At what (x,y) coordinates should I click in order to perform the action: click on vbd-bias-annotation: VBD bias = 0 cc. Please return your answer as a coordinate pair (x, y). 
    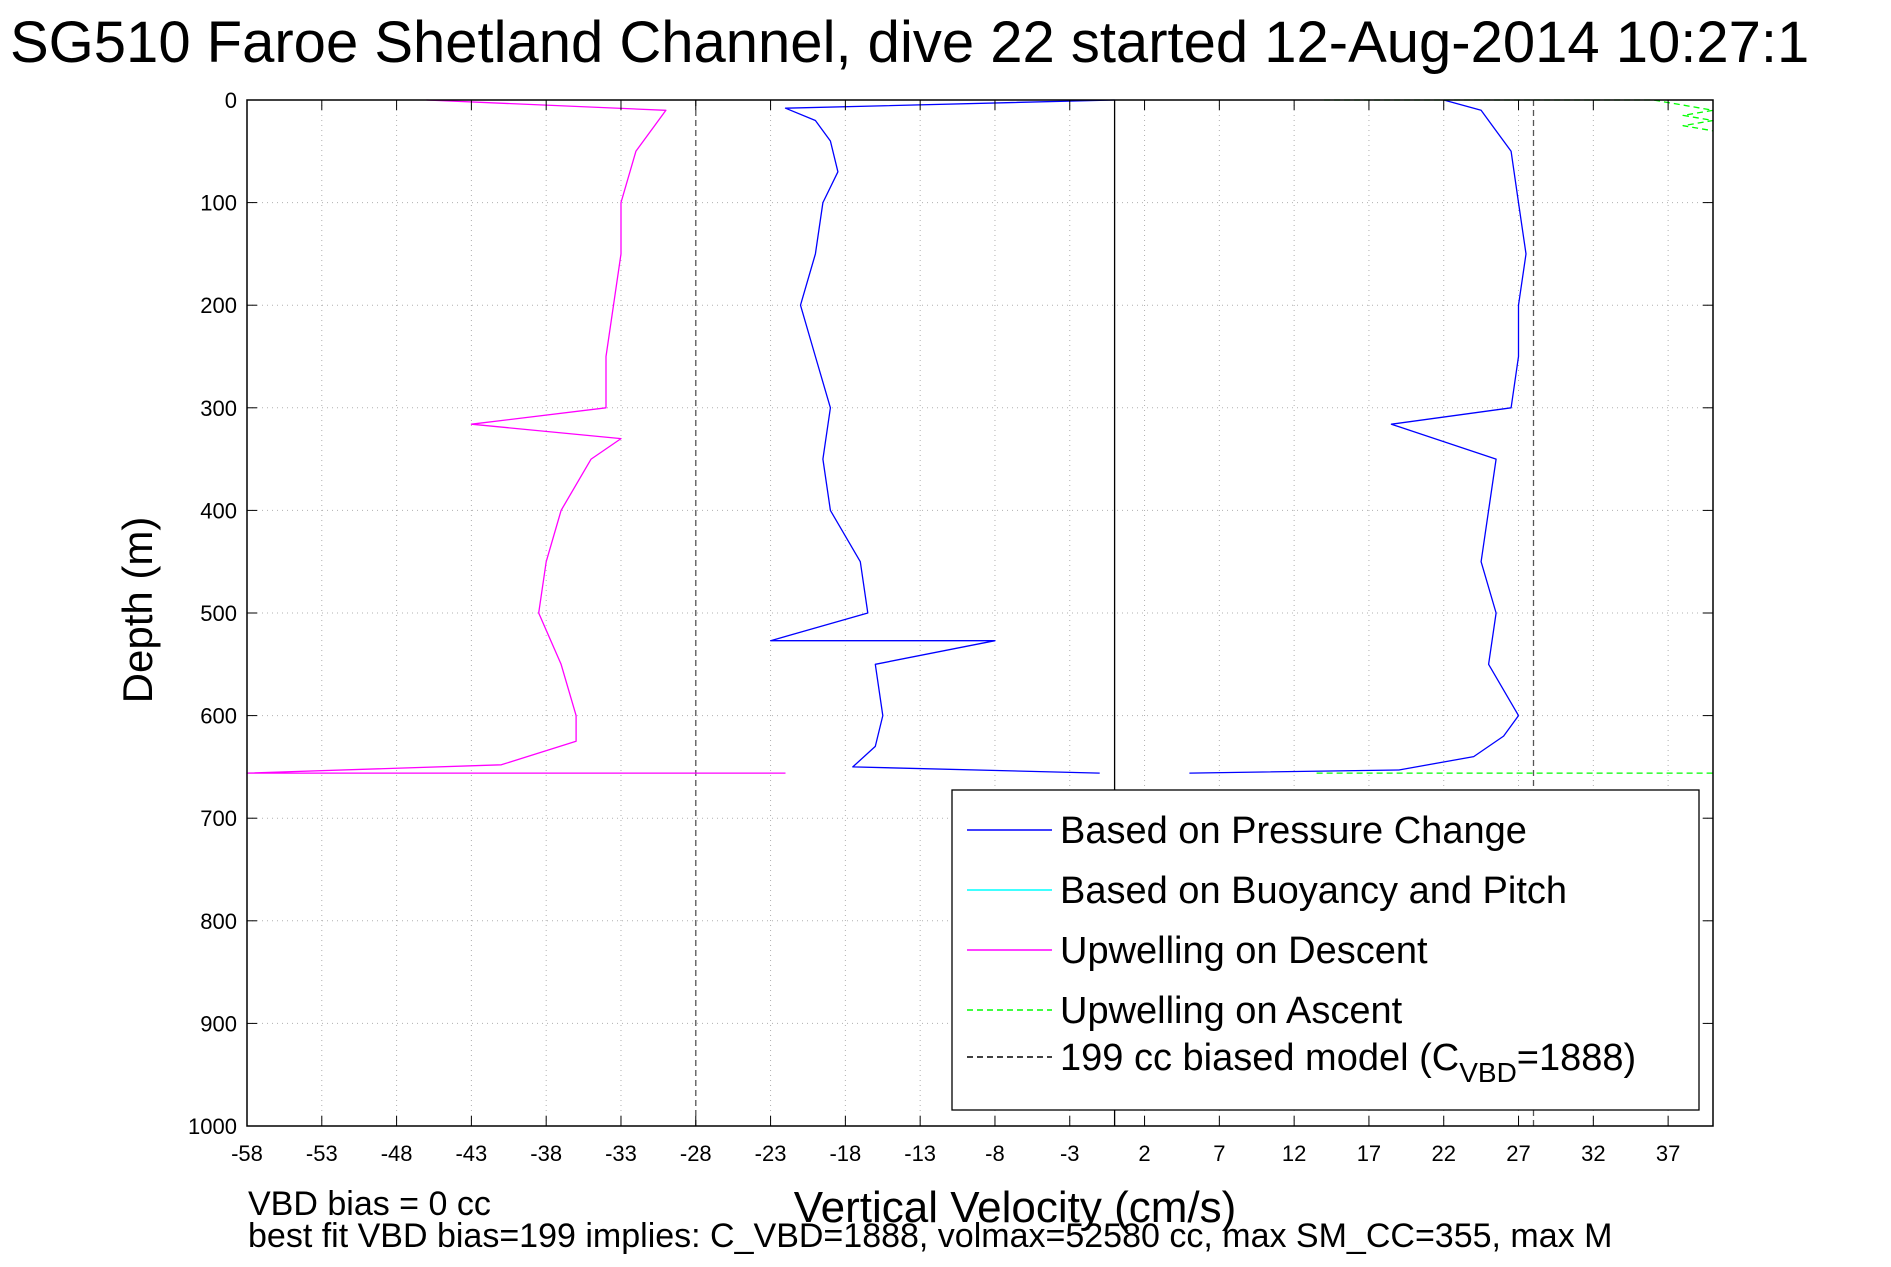
    Looking at the image, I should click on (369, 1204).